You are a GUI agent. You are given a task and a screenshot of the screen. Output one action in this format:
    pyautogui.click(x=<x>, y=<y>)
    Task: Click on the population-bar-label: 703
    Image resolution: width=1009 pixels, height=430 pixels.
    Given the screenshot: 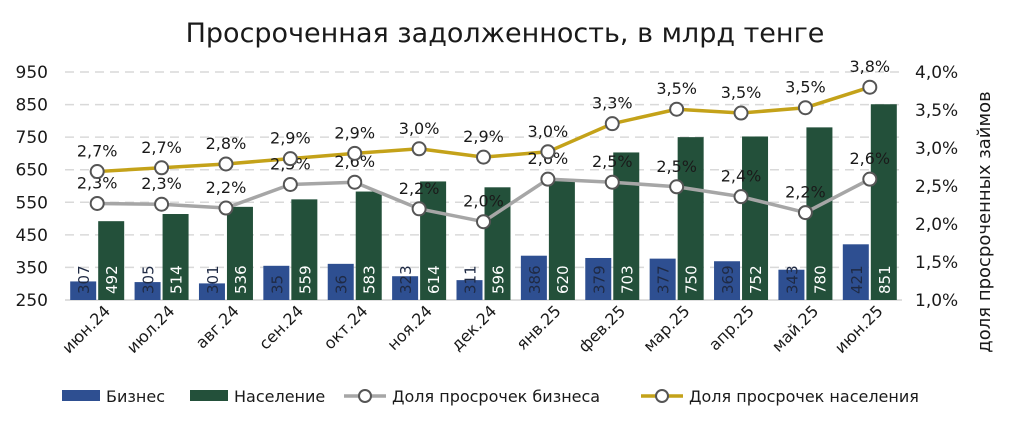 What is the action you would take?
    pyautogui.click(x=627, y=279)
    